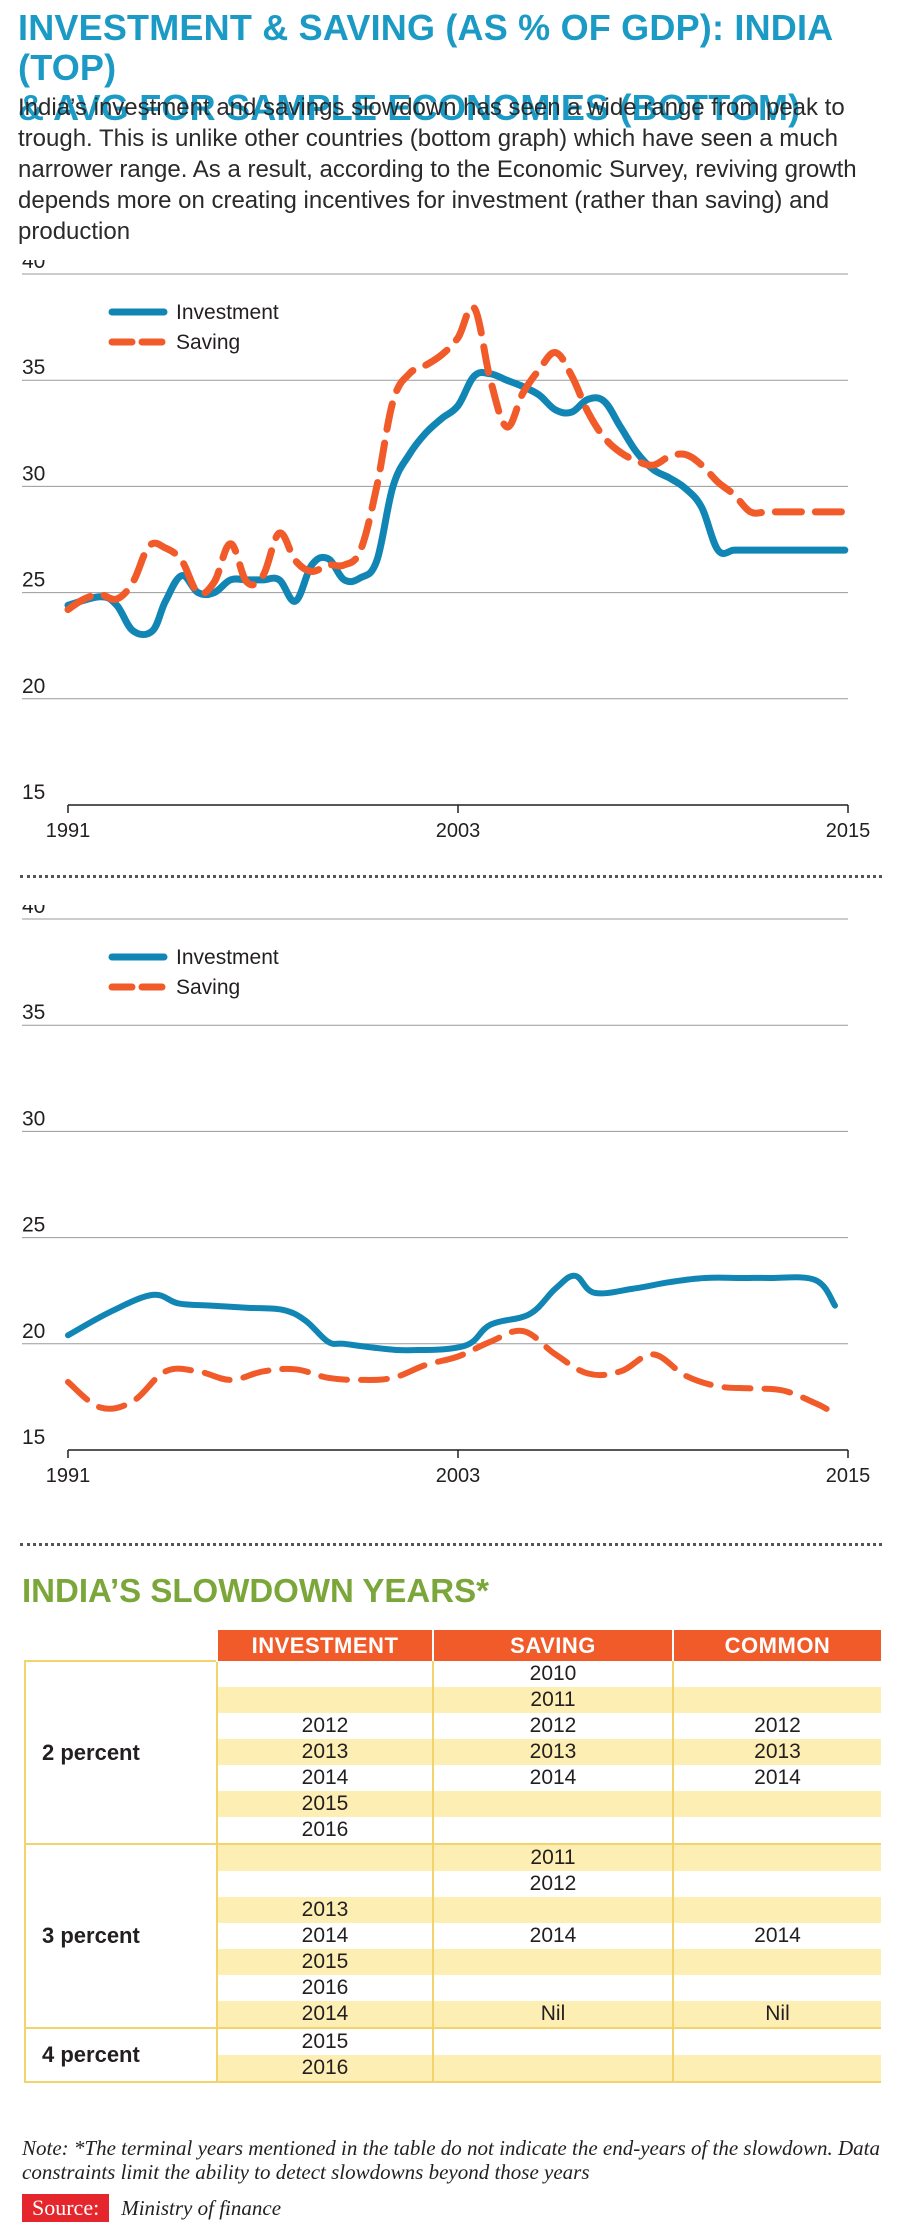 The width and height of the screenshot is (900, 2232). I want to click on common-cell: 2013, so click(776, 1752).